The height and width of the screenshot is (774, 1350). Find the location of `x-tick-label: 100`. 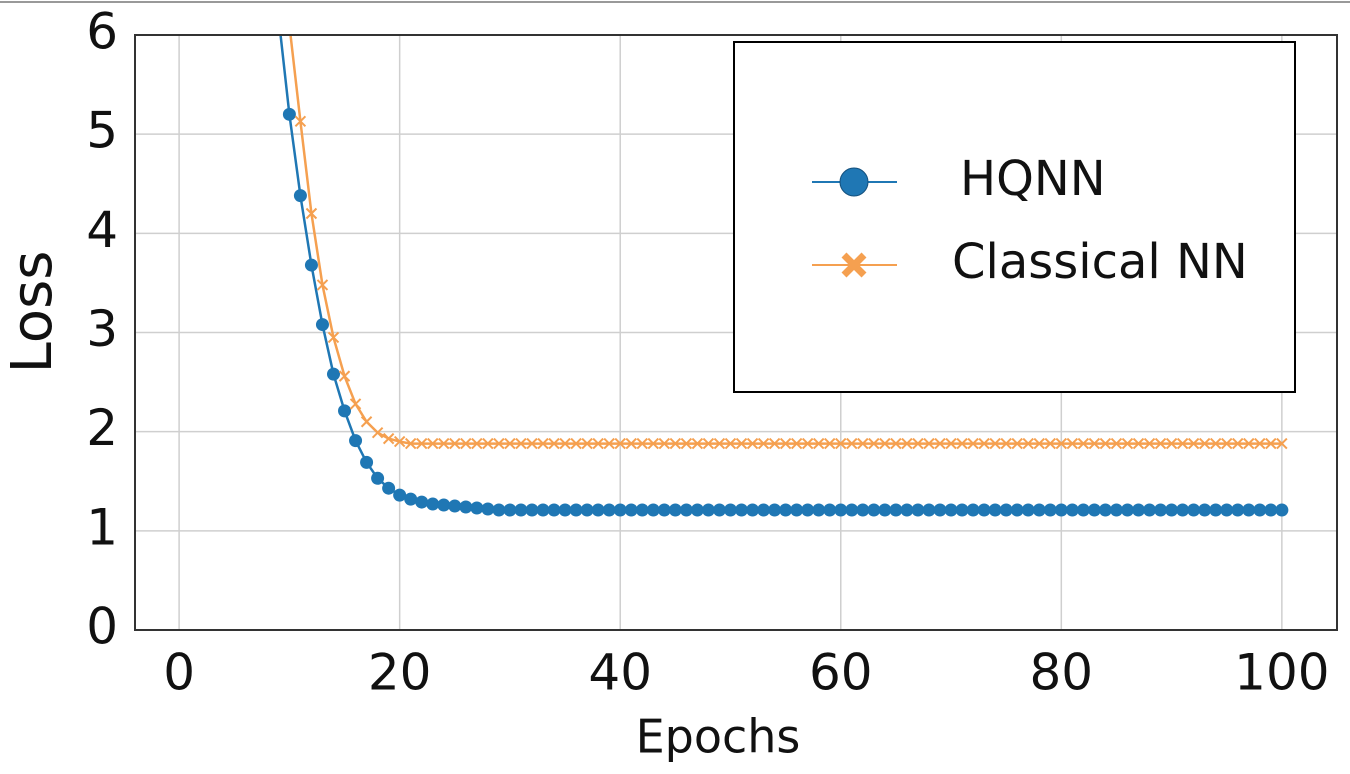

x-tick-label: 100 is located at coordinates (1281, 673).